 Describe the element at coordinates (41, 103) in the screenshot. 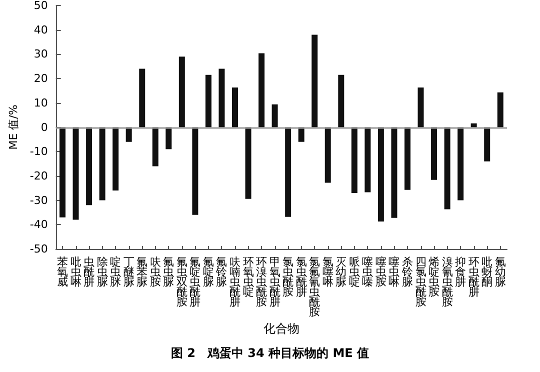

I see `y-tick-label: 10` at that location.